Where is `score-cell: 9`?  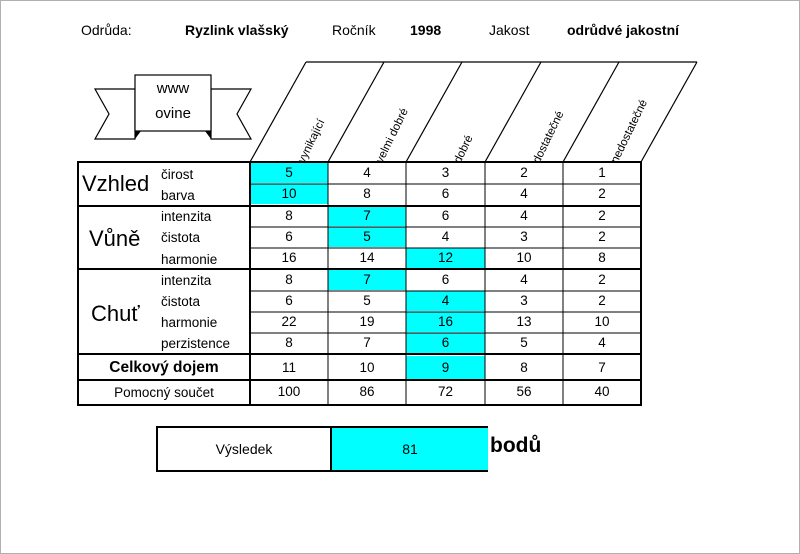
score-cell: 9 is located at coordinates (445, 367).